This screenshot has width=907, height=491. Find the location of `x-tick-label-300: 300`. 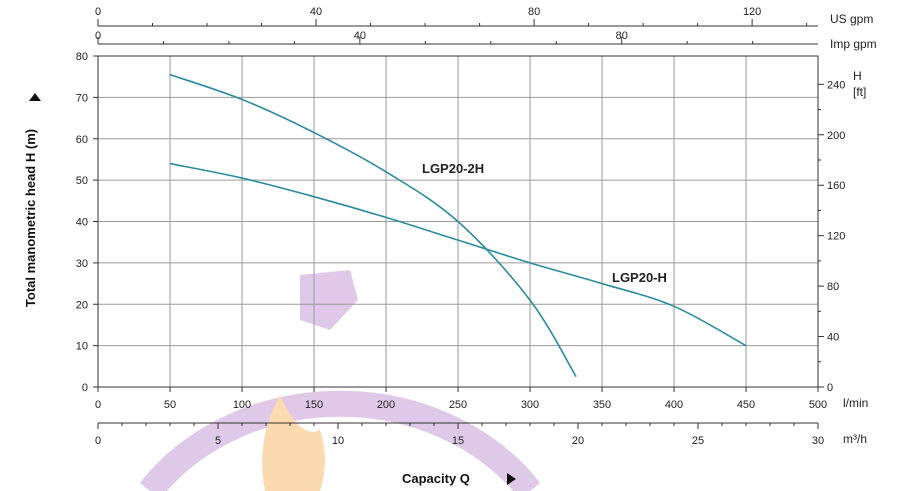

x-tick-label-300: 300 is located at coordinates (530, 405).